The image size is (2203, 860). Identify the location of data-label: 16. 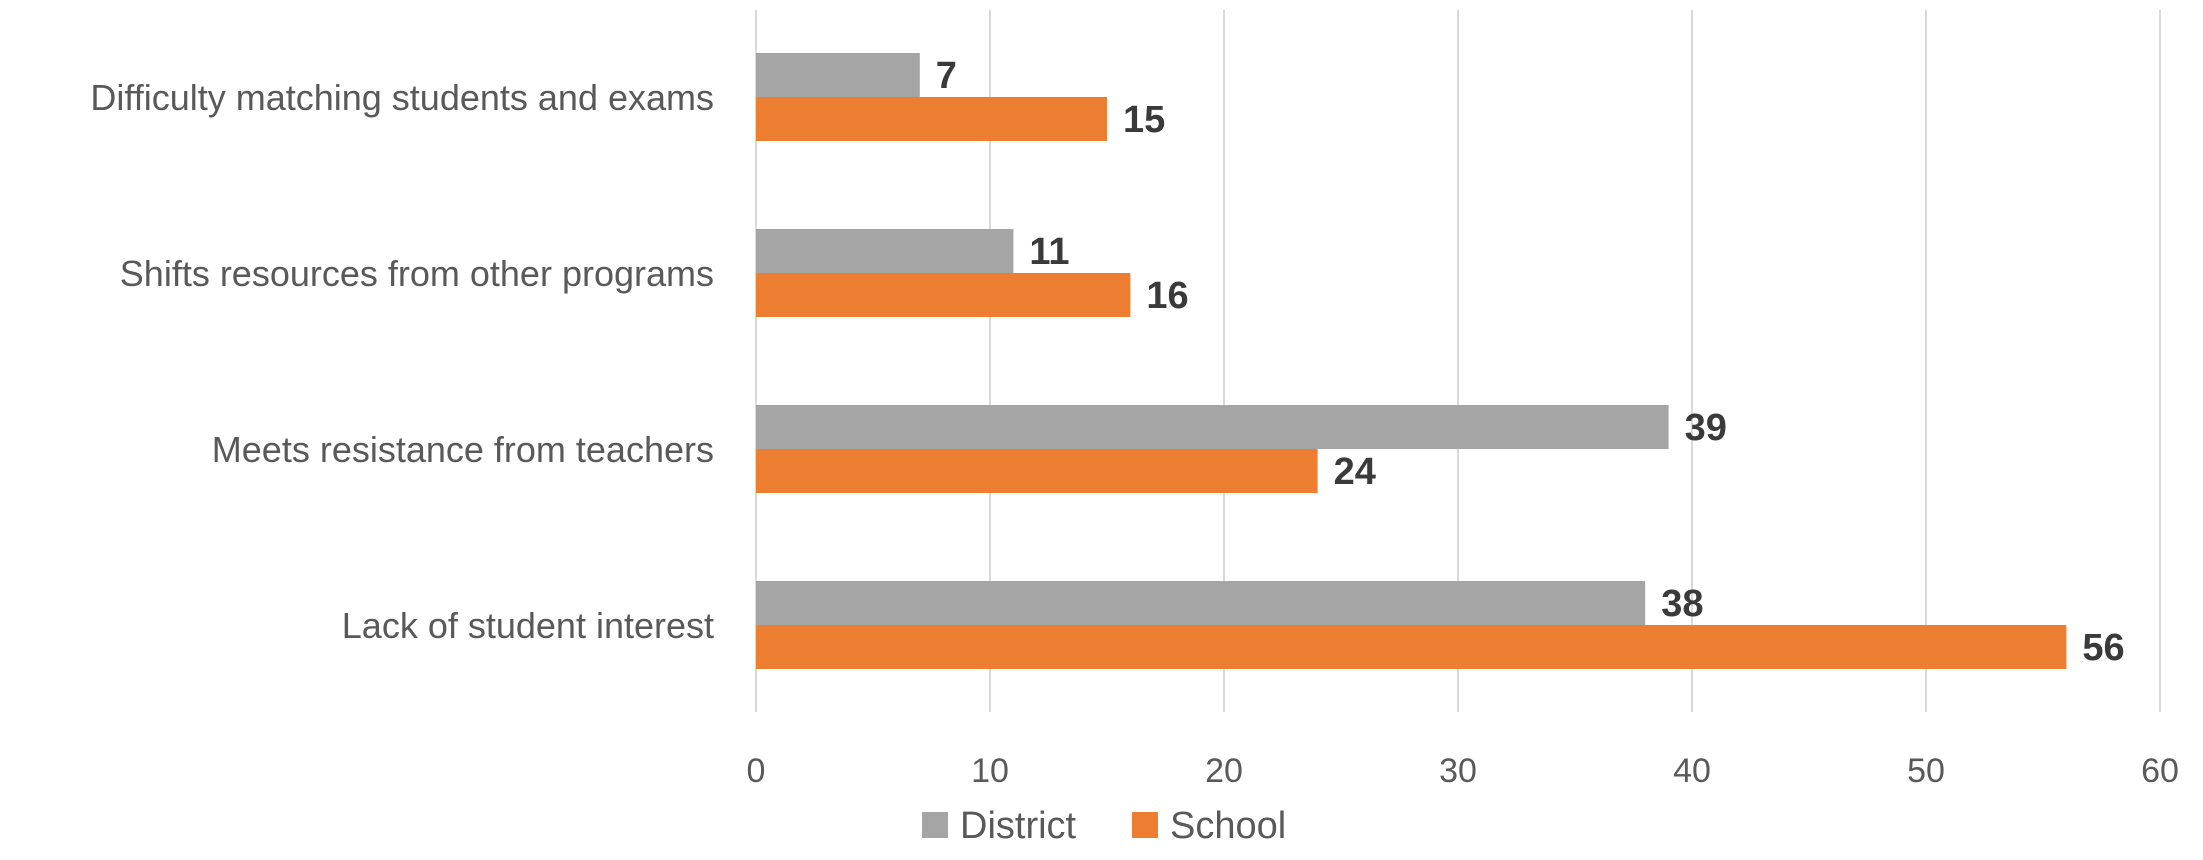
(1167, 296).